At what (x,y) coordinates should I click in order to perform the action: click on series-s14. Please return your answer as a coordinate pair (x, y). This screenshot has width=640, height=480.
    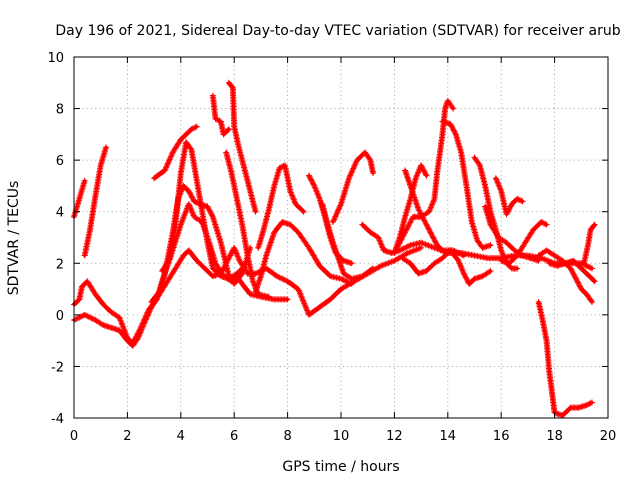
    Looking at the image, I should click on (348, 241).